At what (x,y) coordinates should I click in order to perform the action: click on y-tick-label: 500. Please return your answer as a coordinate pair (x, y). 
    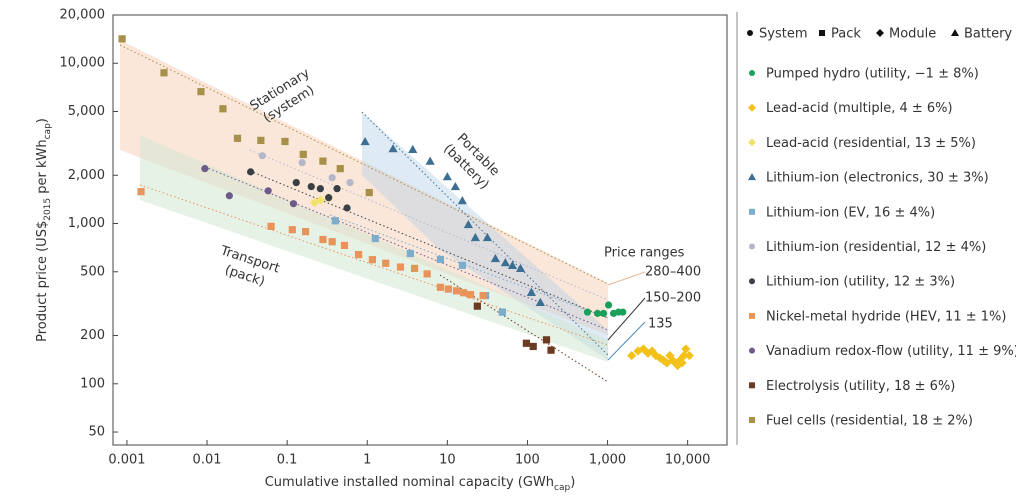
    Looking at the image, I should click on (92, 271).